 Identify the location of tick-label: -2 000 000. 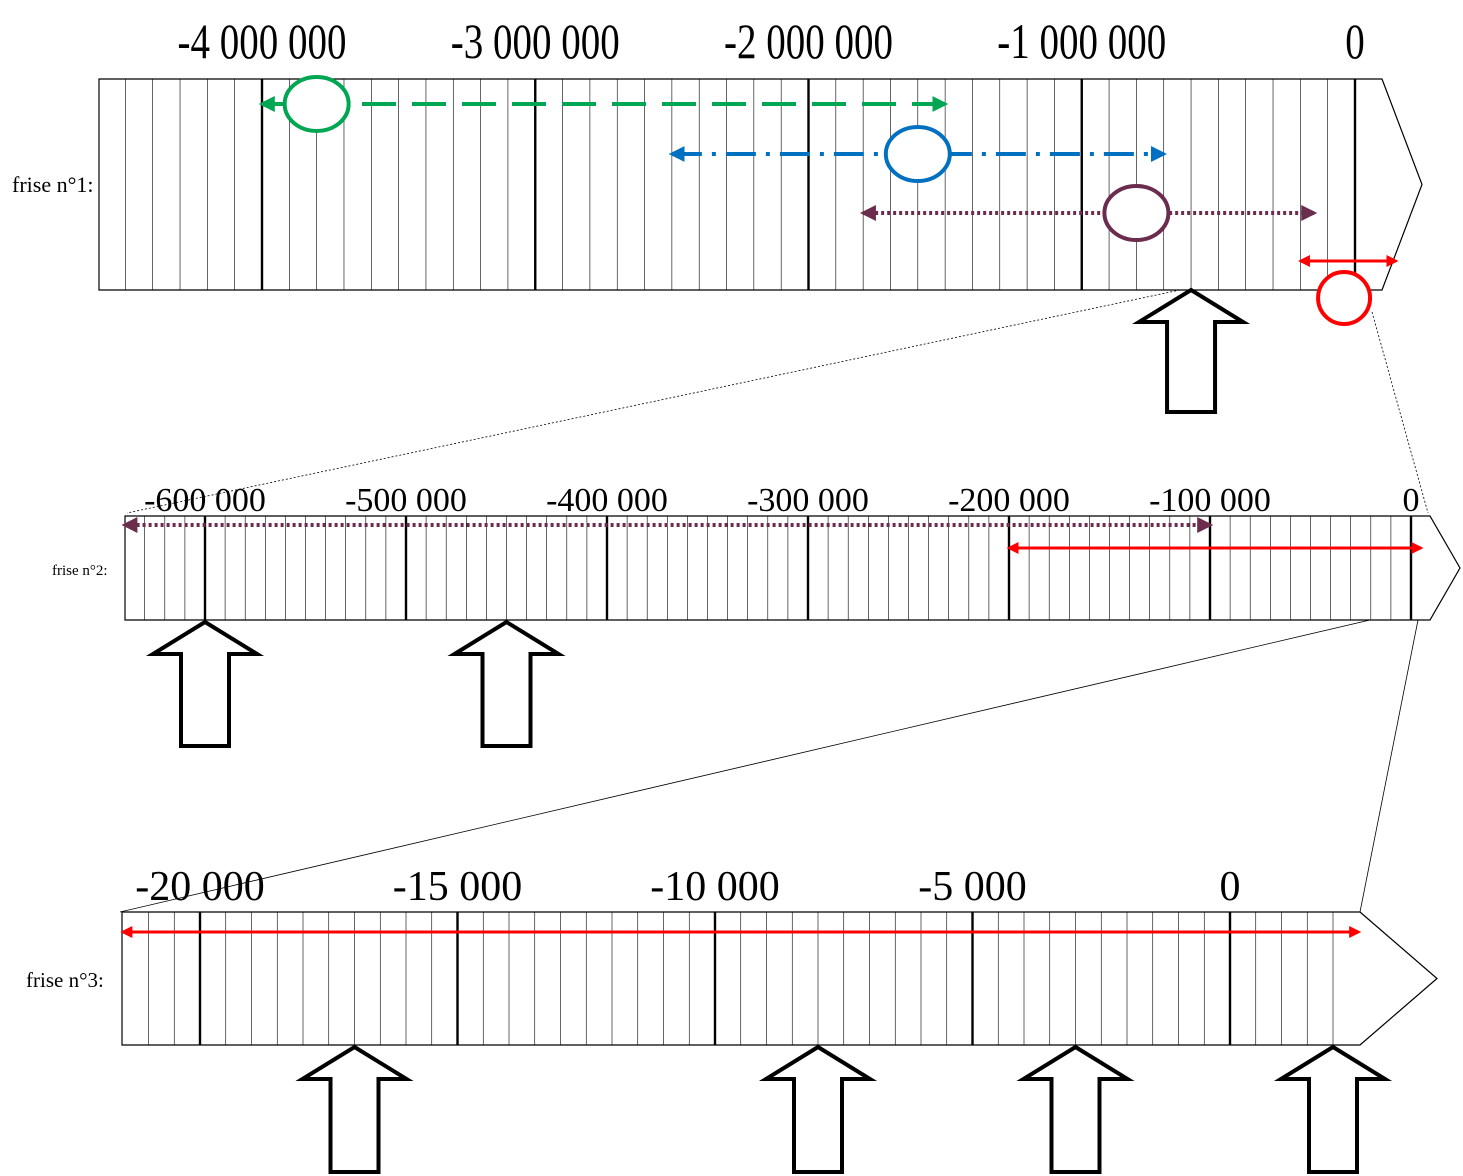
(808, 41).